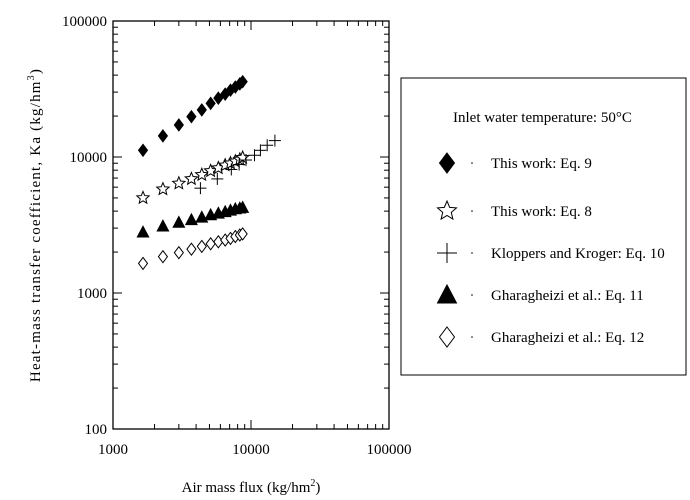 Image resolution: width=690 pixels, height=500 pixels. Describe the element at coordinates (542, 118) in the screenshot. I see `legend-title: Inlet water temperature: 50°C` at that location.